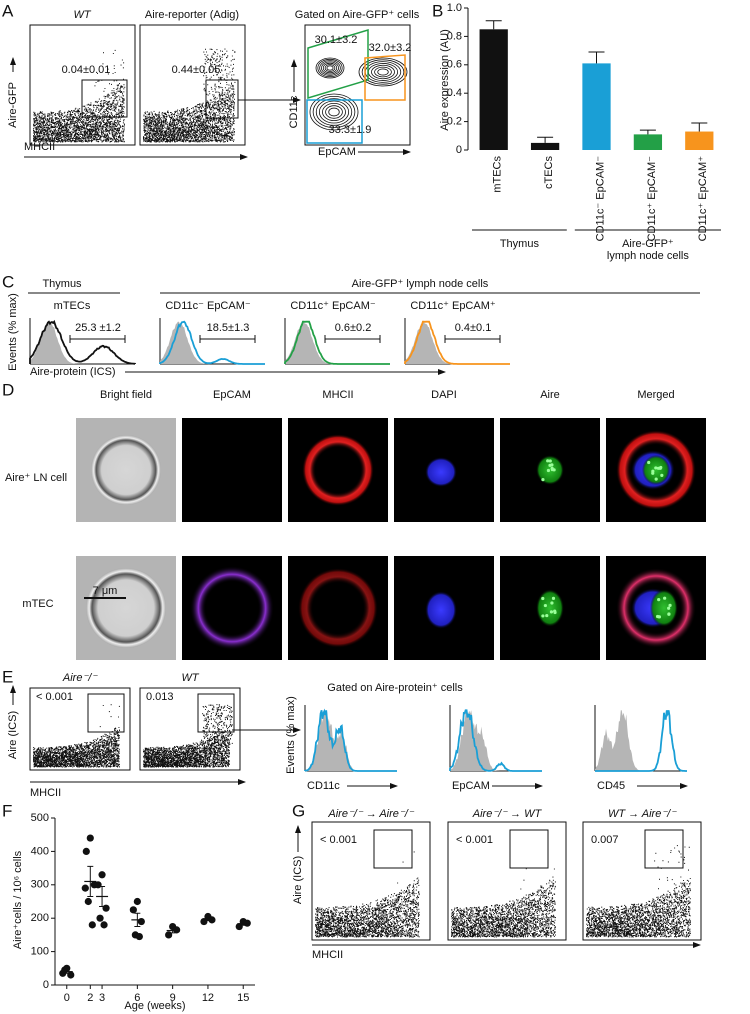 The image size is (750, 1014). Describe the element at coordinates (294, 111) in the screenshot. I see `y-axis-label: CD11c` at that location.